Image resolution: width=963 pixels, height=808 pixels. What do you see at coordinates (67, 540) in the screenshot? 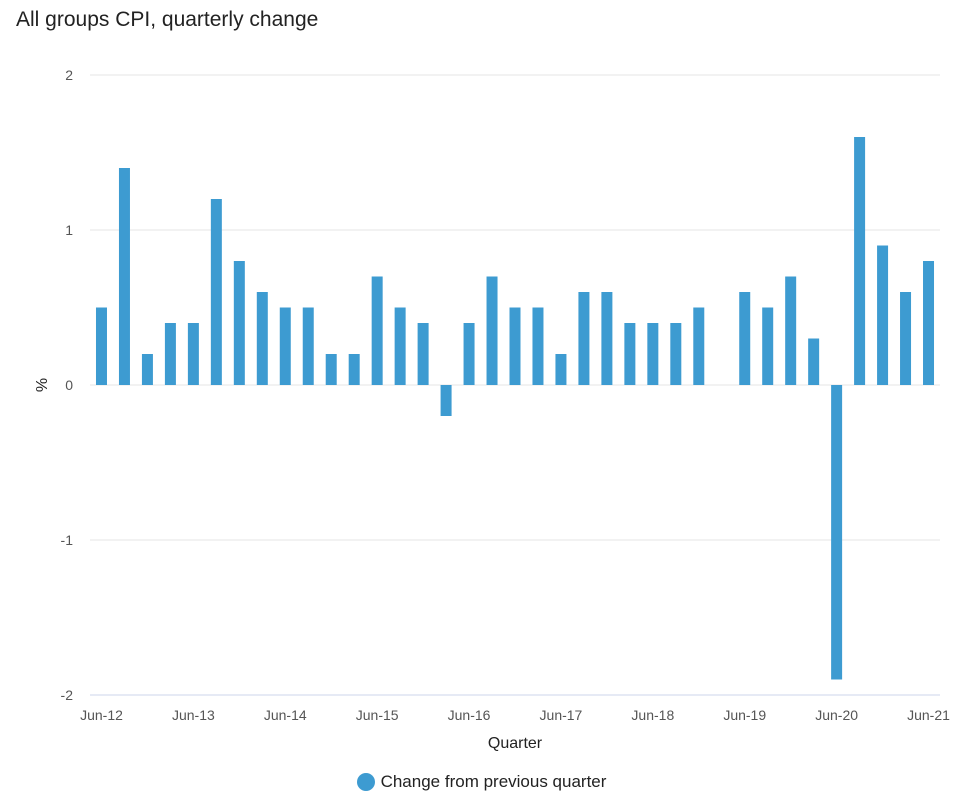
I see `y-tick-label: -1` at bounding box center [67, 540].